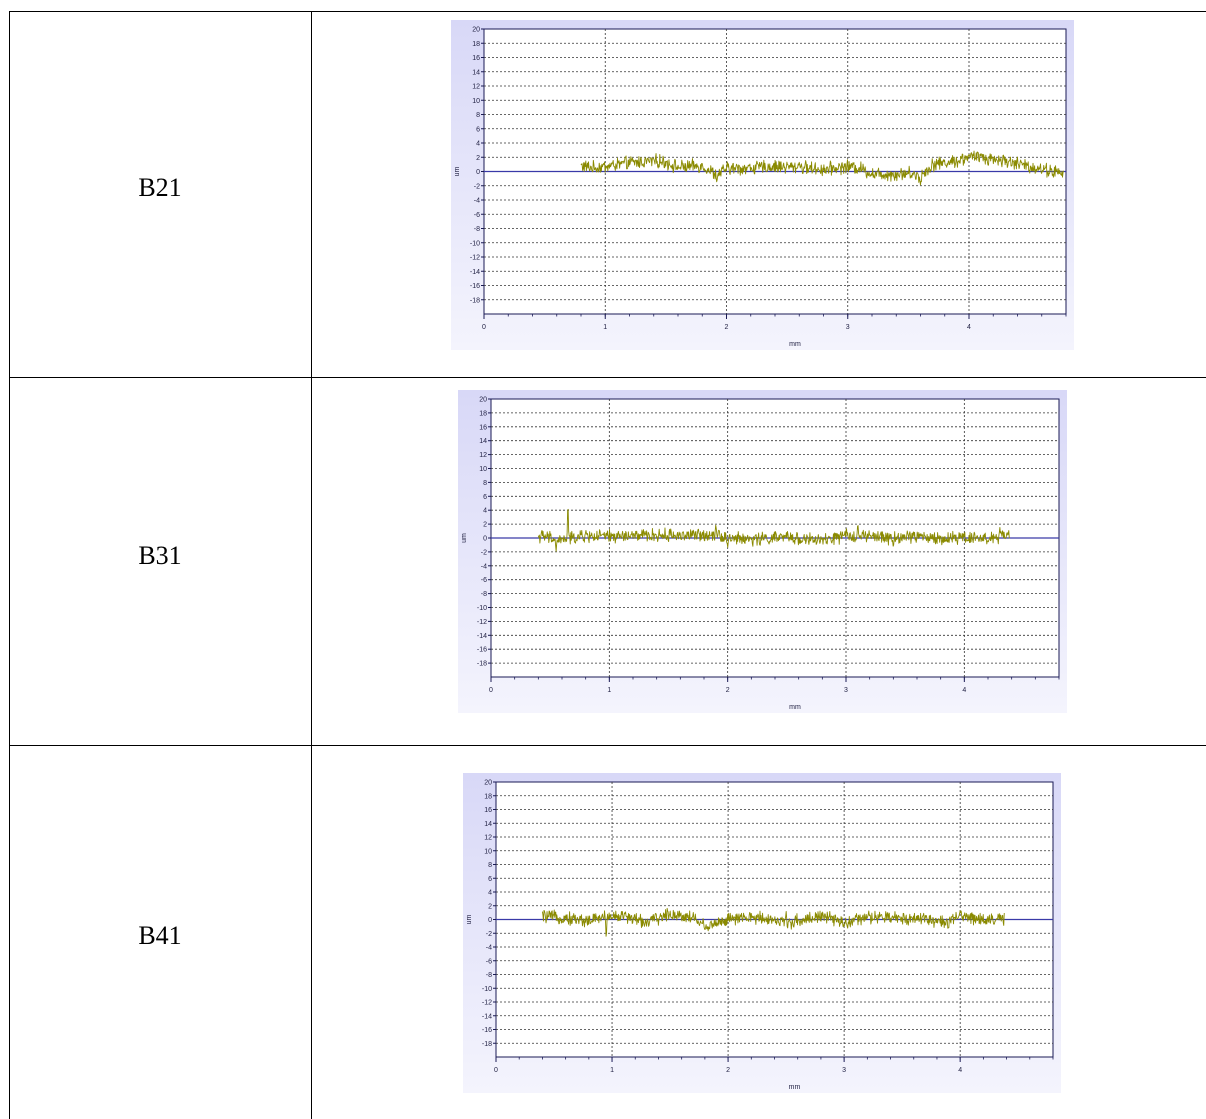  What do you see at coordinates (160, 187) in the screenshot?
I see `row-label-b21: B21` at bounding box center [160, 187].